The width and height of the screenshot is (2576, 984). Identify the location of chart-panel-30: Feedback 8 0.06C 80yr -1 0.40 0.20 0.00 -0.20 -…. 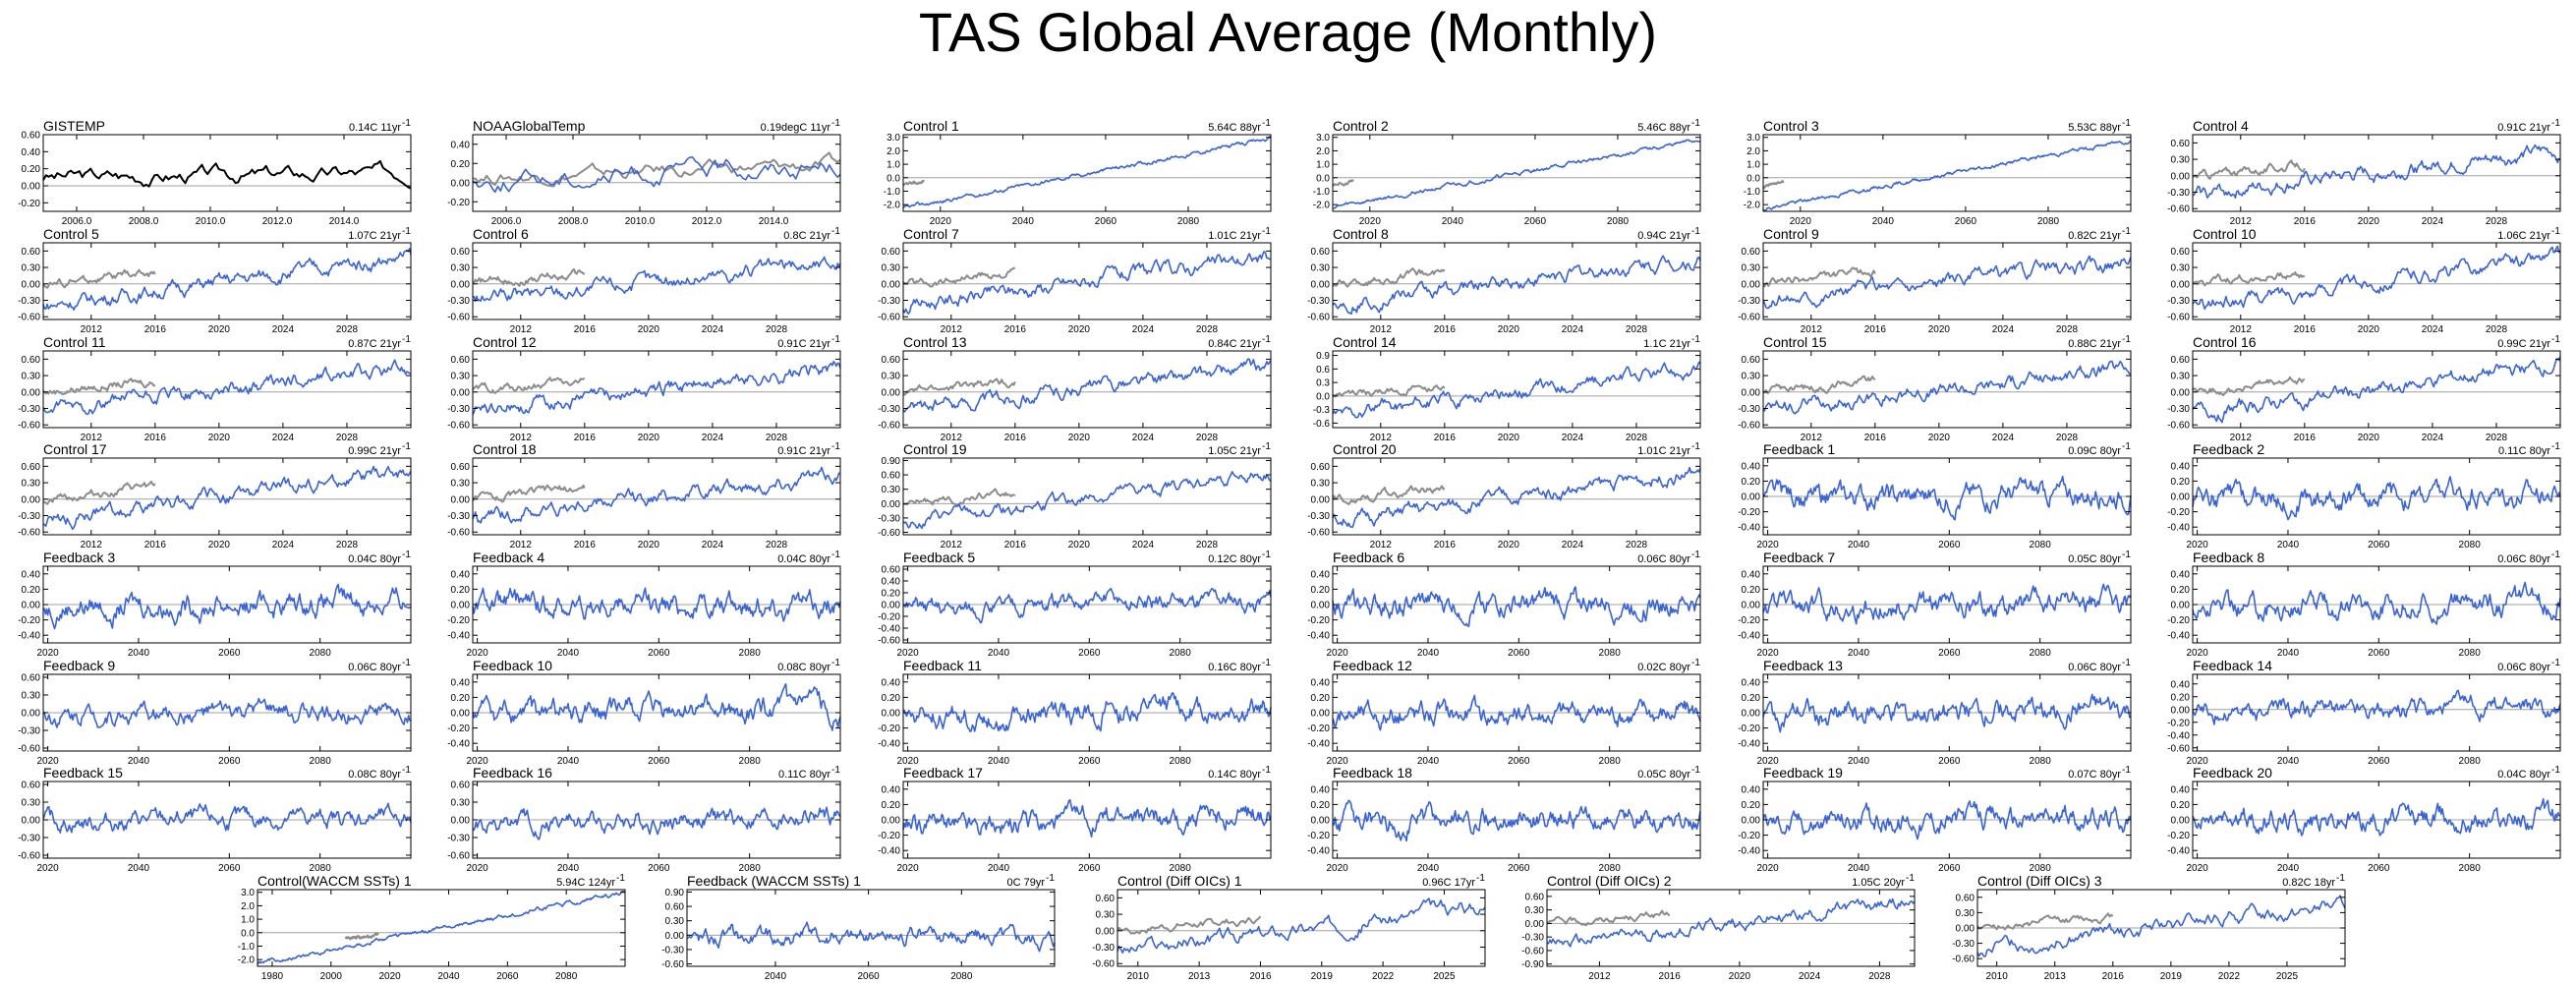
(2364, 604).